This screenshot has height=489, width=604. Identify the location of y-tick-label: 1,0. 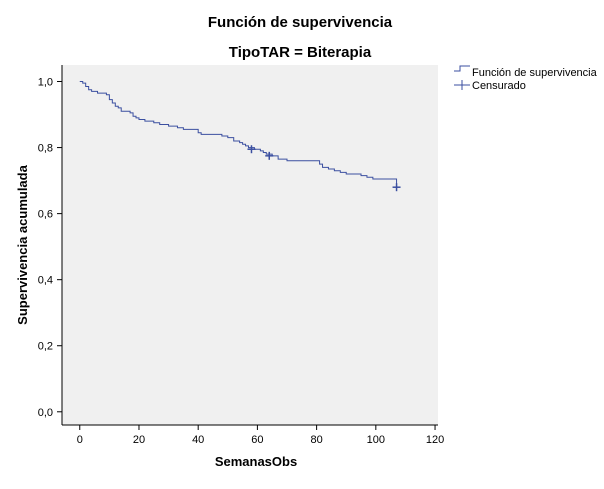
(45, 83).